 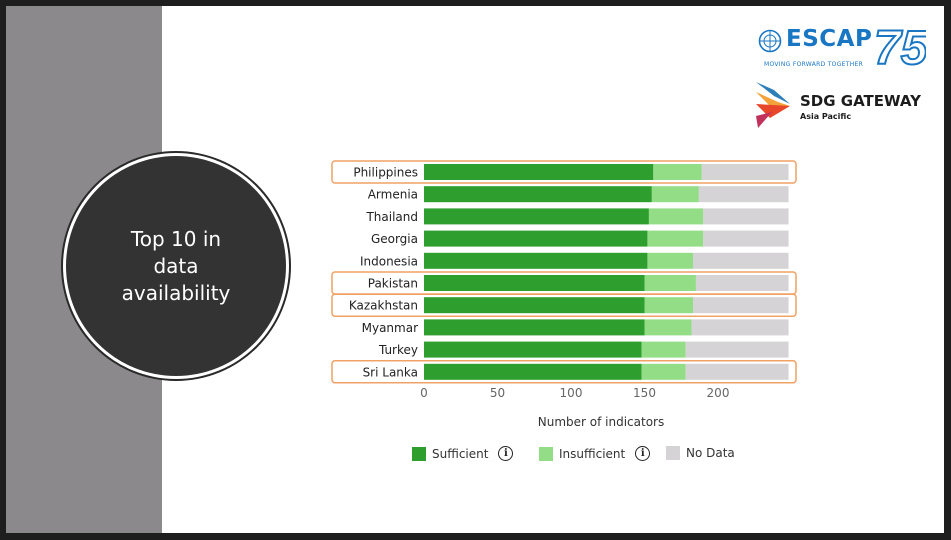 What do you see at coordinates (673, 453) in the screenshot?
I see `legend-swatch-no-data` at bounding box center [673, 453].